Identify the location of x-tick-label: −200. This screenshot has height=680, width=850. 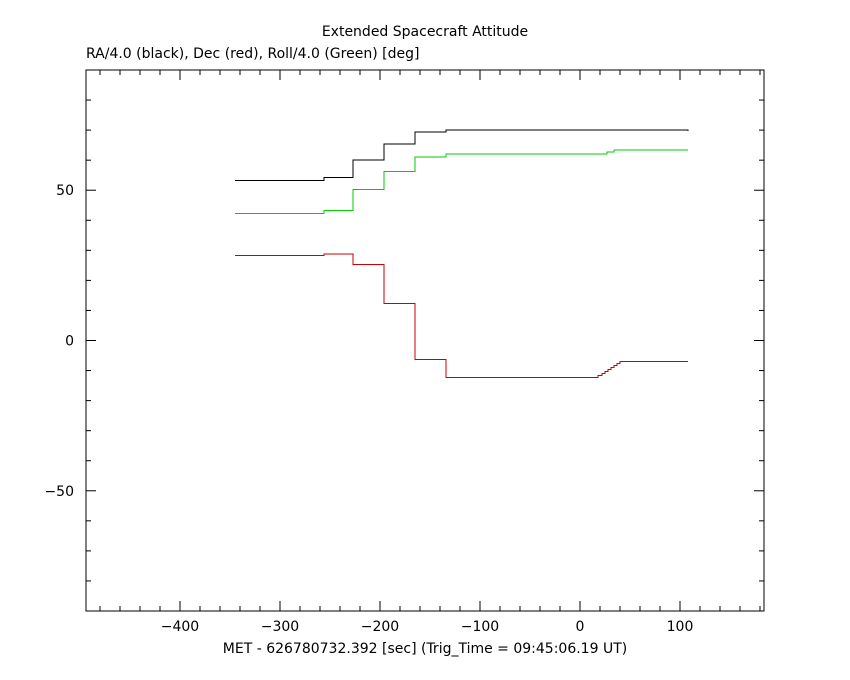
(380, 627).